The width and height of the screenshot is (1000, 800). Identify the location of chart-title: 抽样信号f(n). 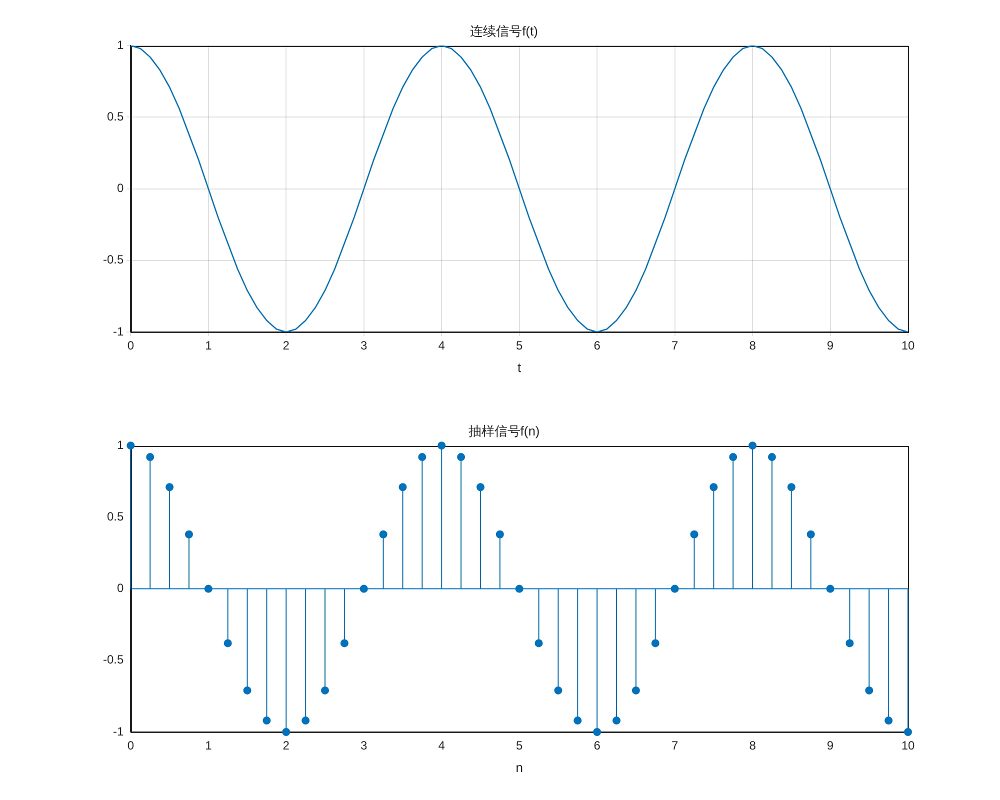
(504, 430).